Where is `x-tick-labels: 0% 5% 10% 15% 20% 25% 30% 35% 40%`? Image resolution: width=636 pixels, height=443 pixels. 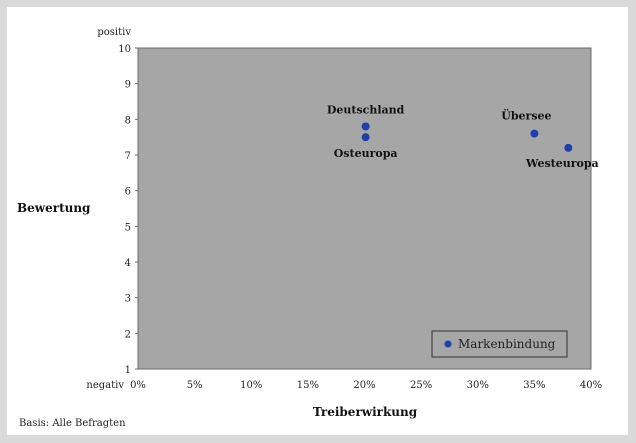 x-tick-labels: 0% 5% 10% 15% 20% 25% 30% 35% 40% is located at coordinates (366, 385).